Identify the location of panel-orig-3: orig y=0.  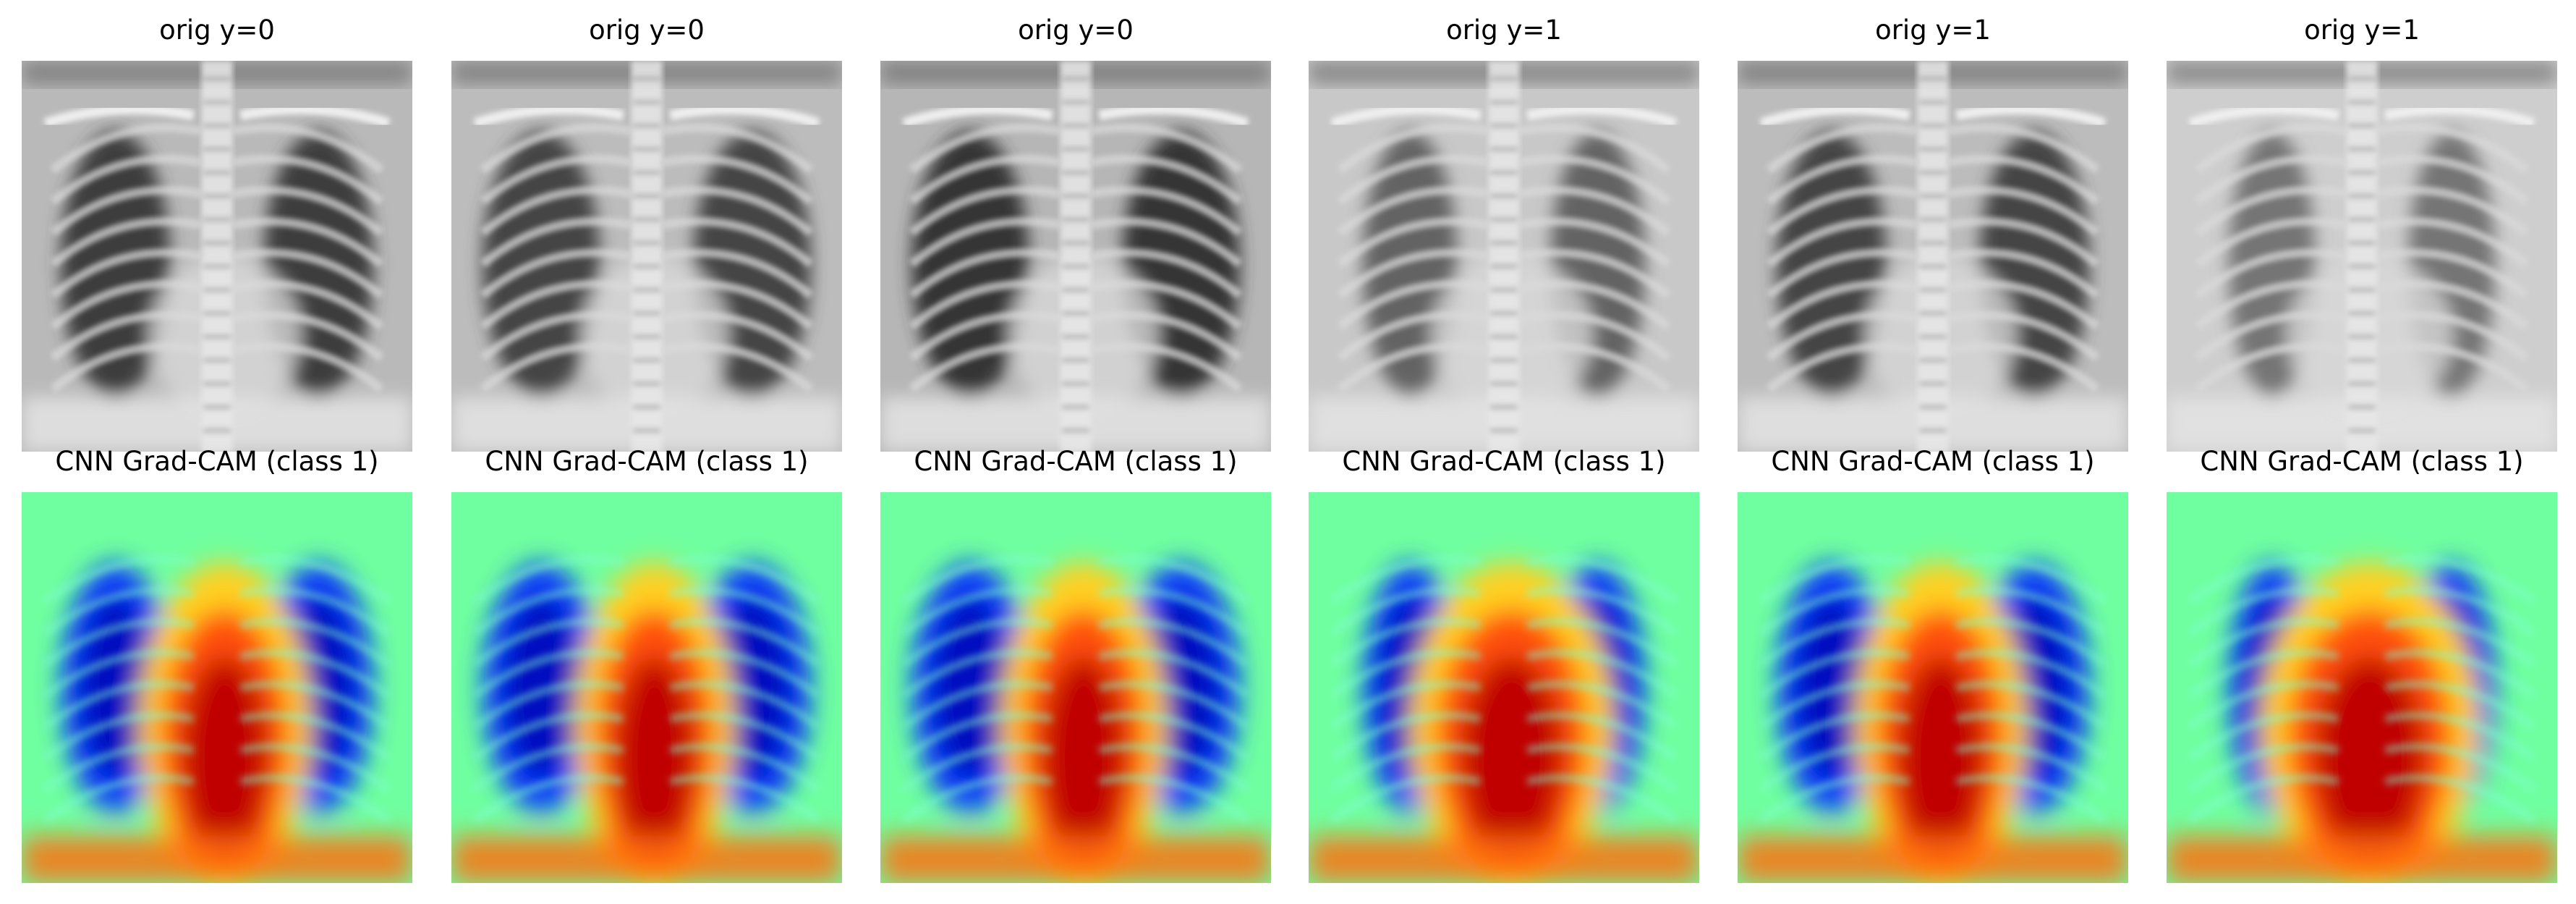
(1075, 233).